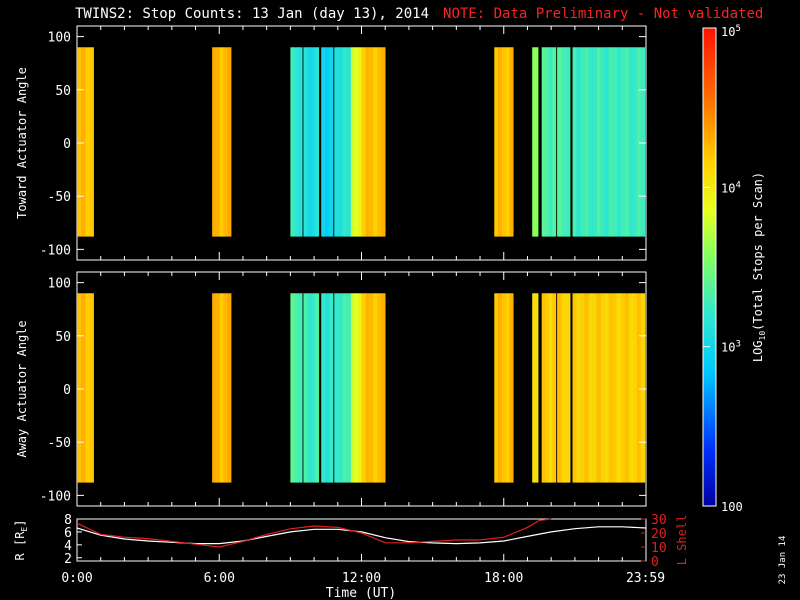 The height and width of the screenshot is (600, 800). What do you see at coordinates (503, 578) in the screenshot?
I see `ephemeris-xtick-label: 18:00` at bounding box center [503, 578].